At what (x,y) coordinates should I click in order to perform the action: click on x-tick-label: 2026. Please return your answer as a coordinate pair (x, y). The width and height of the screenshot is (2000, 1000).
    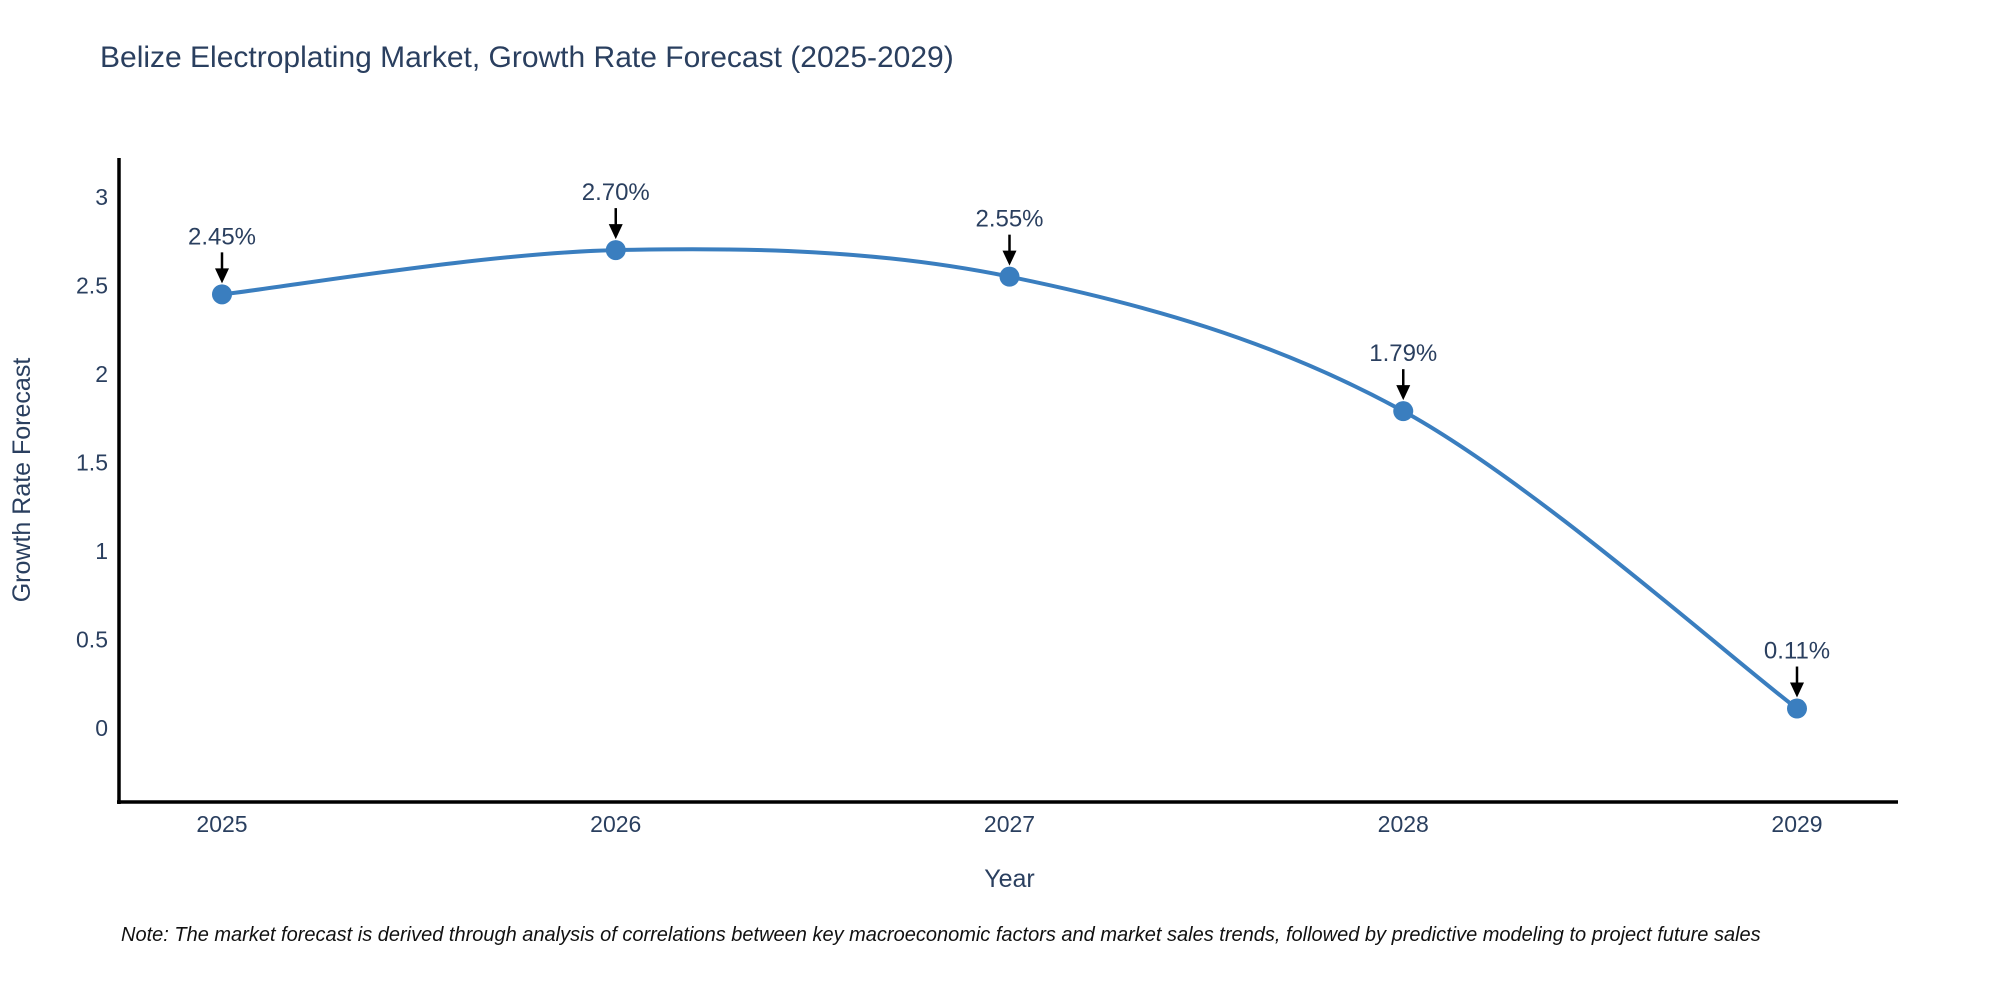
    Looking at the image, I should click on (615, 824).